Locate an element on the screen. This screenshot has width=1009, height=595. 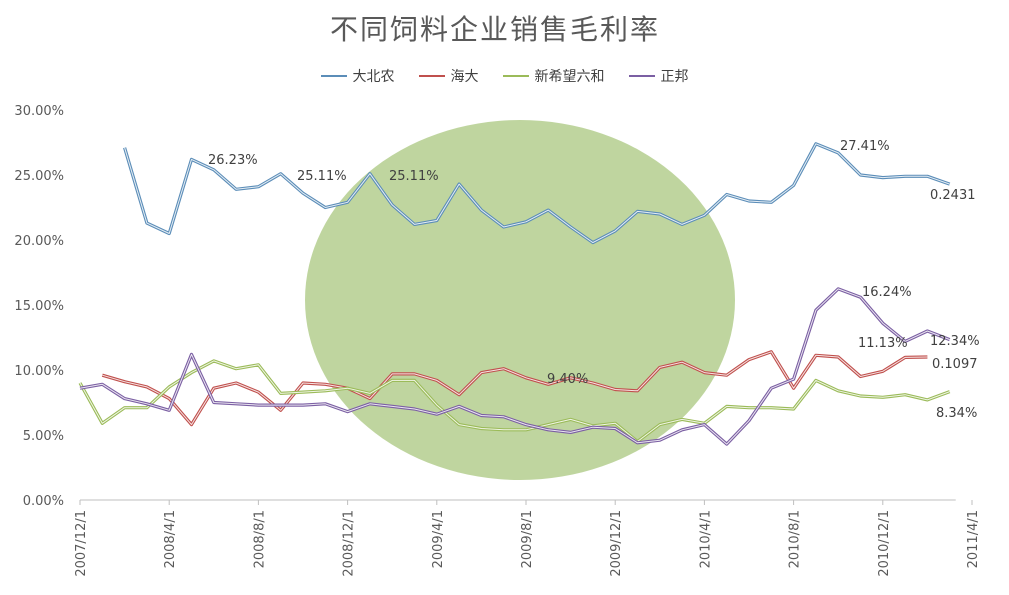
data-label: 9.40% is located at coordinates (567, 379).